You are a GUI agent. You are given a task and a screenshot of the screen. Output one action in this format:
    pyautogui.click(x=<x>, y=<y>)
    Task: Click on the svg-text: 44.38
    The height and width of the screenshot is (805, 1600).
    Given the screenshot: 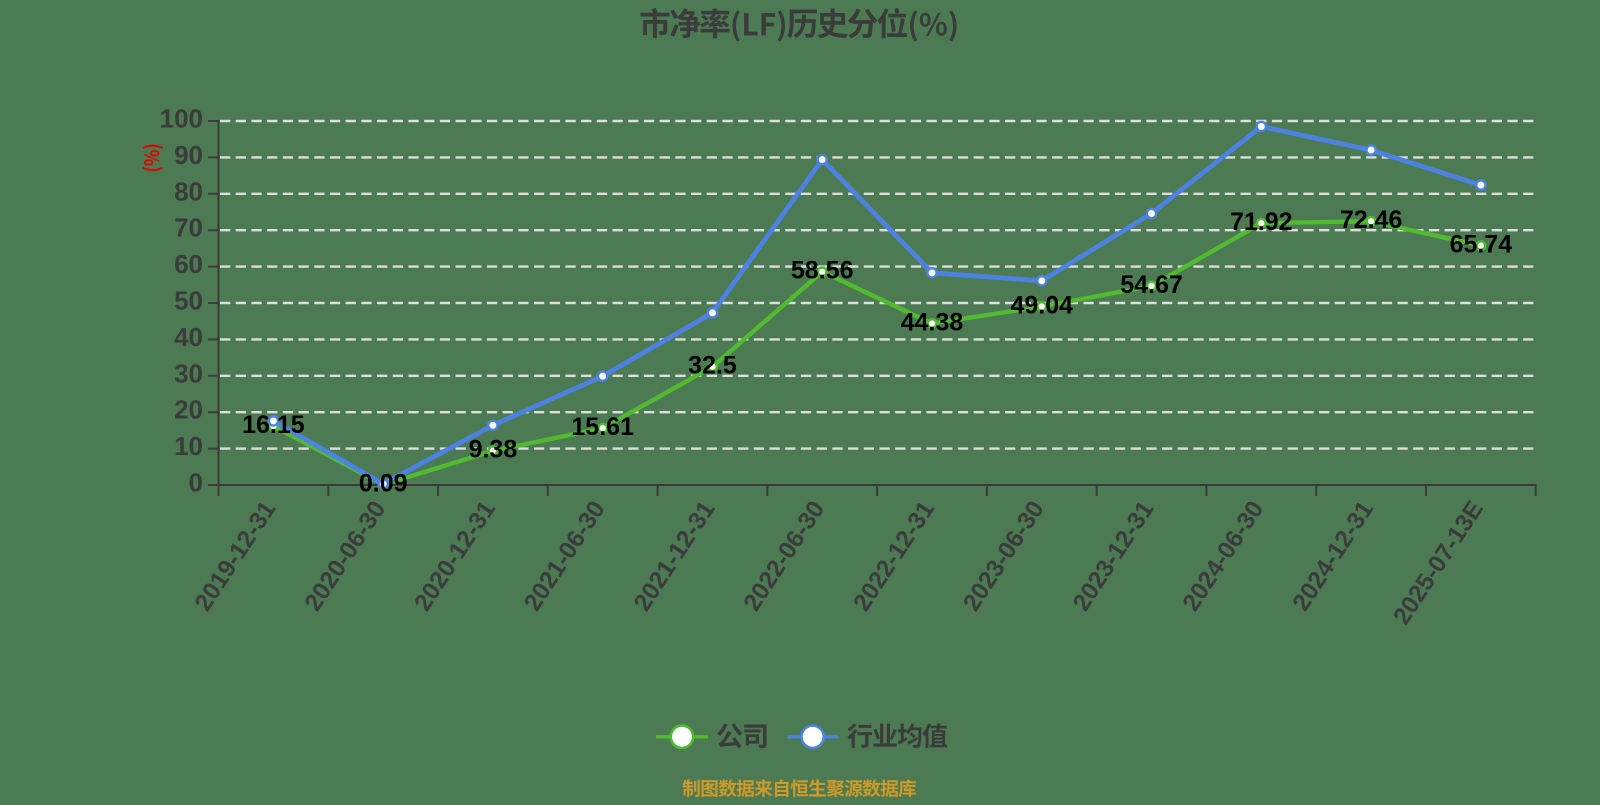 What is the action you would take?
    pyautogui.click(x=932, y=322)
    